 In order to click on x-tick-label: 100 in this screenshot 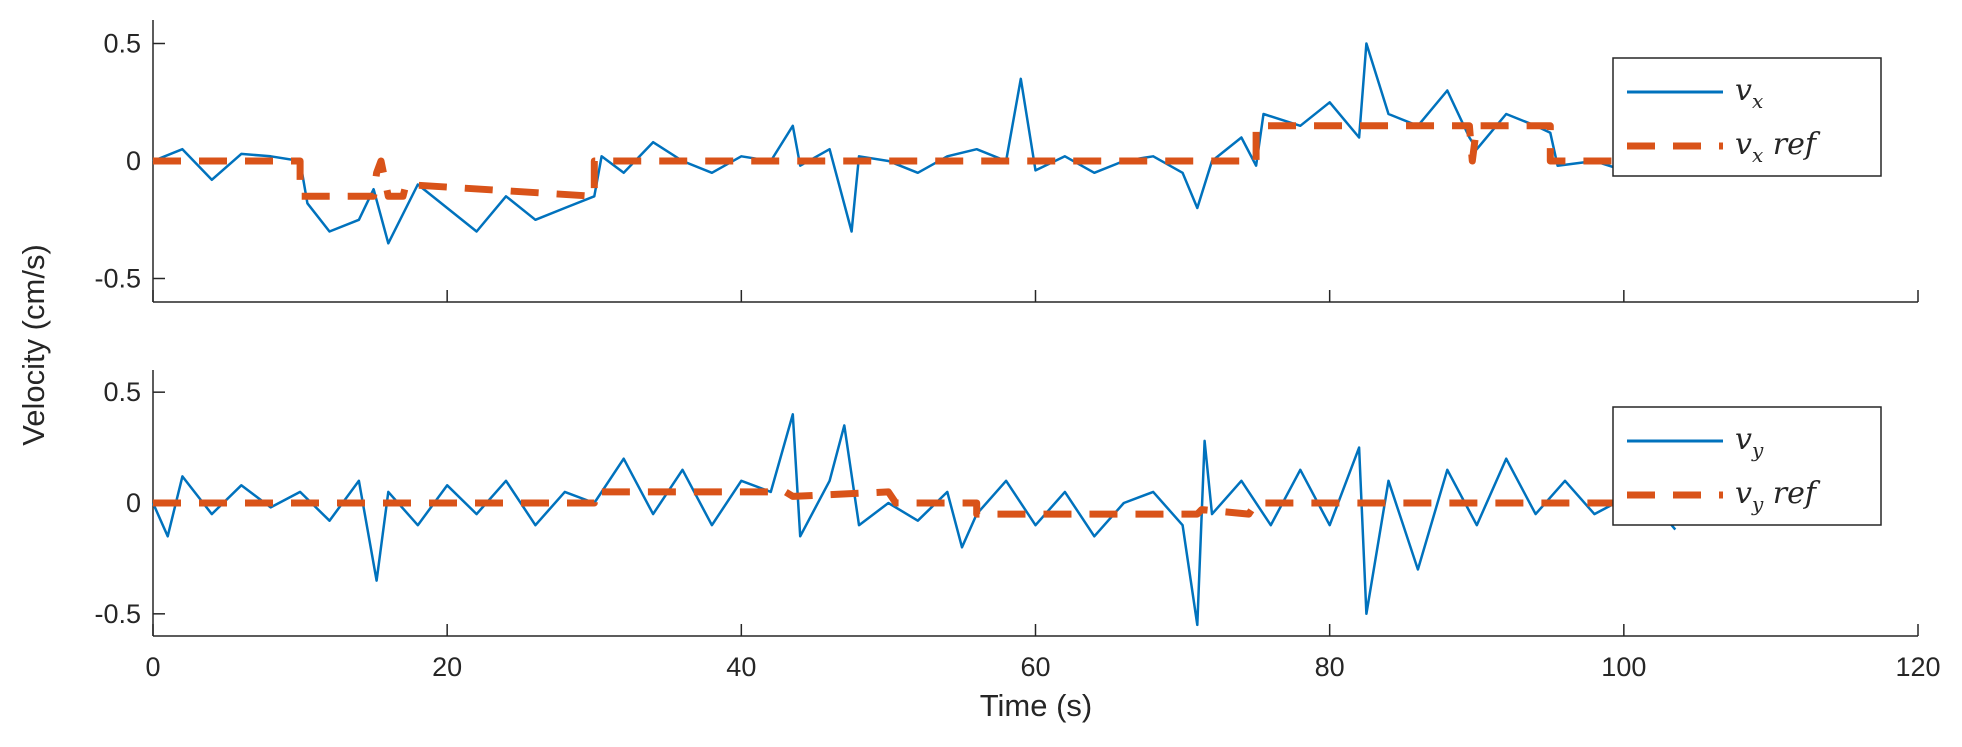, I will do `click(1623, 667)`.